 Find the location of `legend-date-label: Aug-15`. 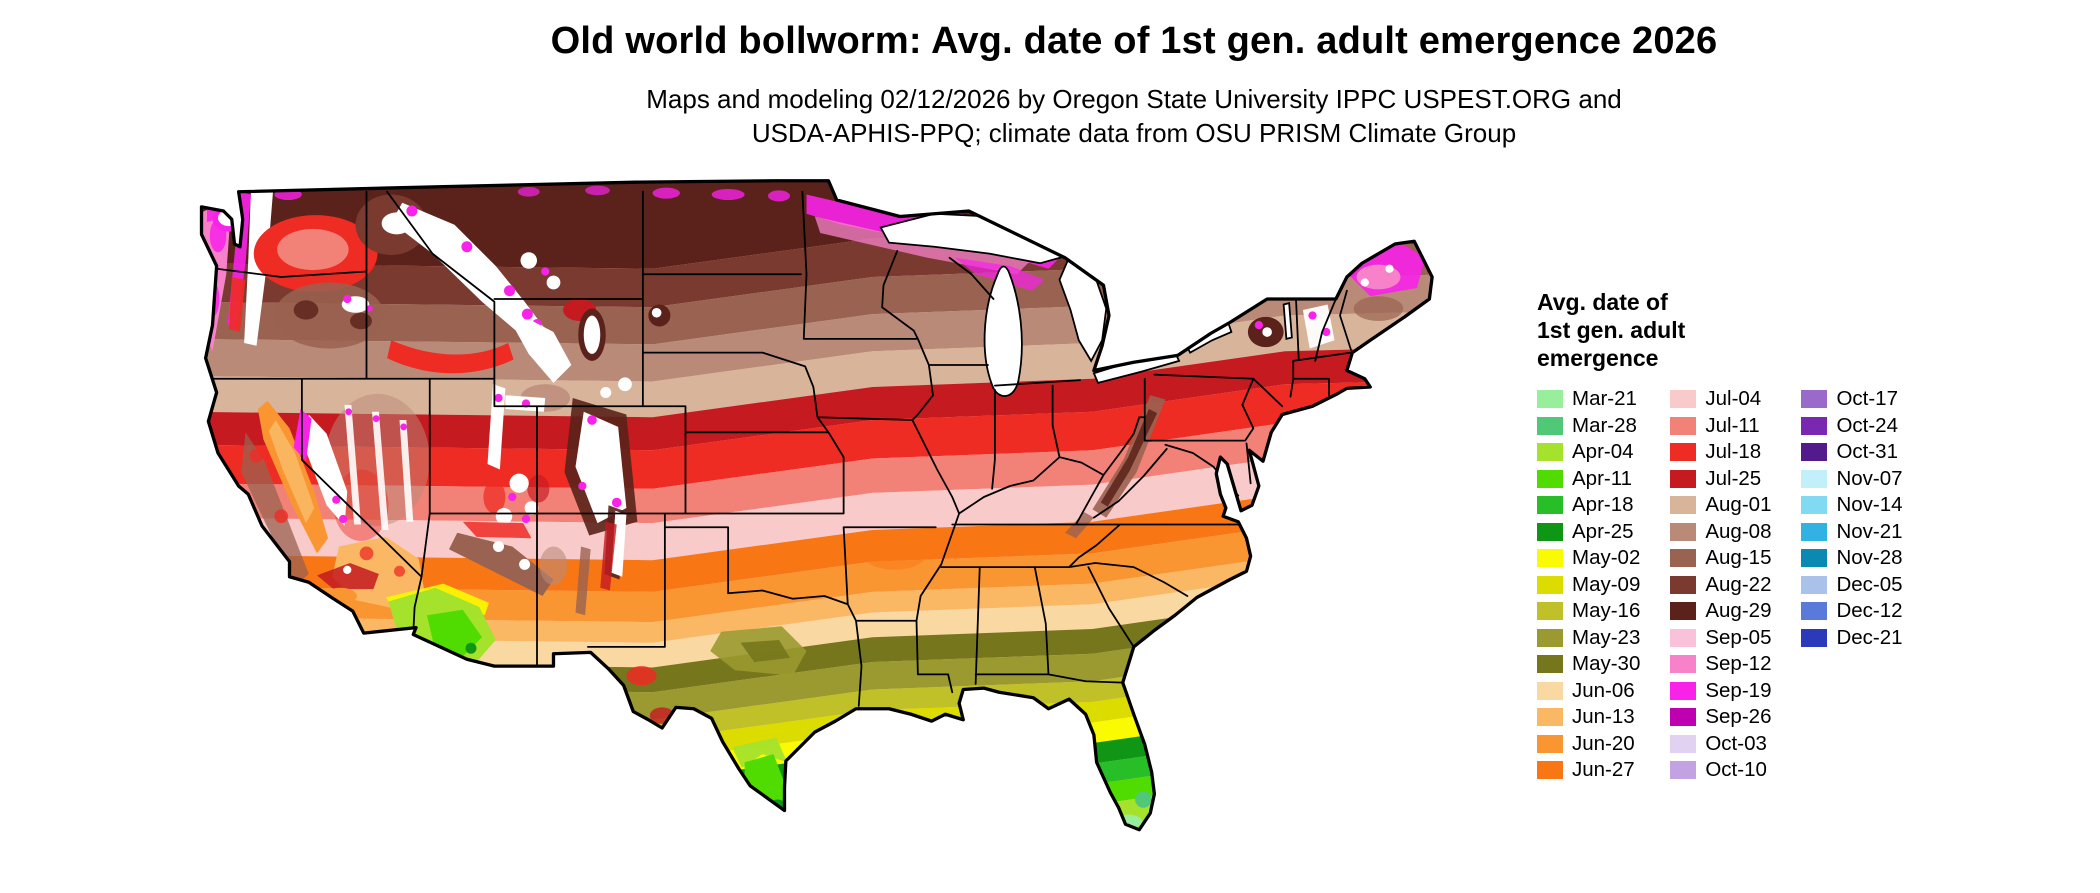

legend-date-label: Aug-15 is located at coordinates (1738, 558).